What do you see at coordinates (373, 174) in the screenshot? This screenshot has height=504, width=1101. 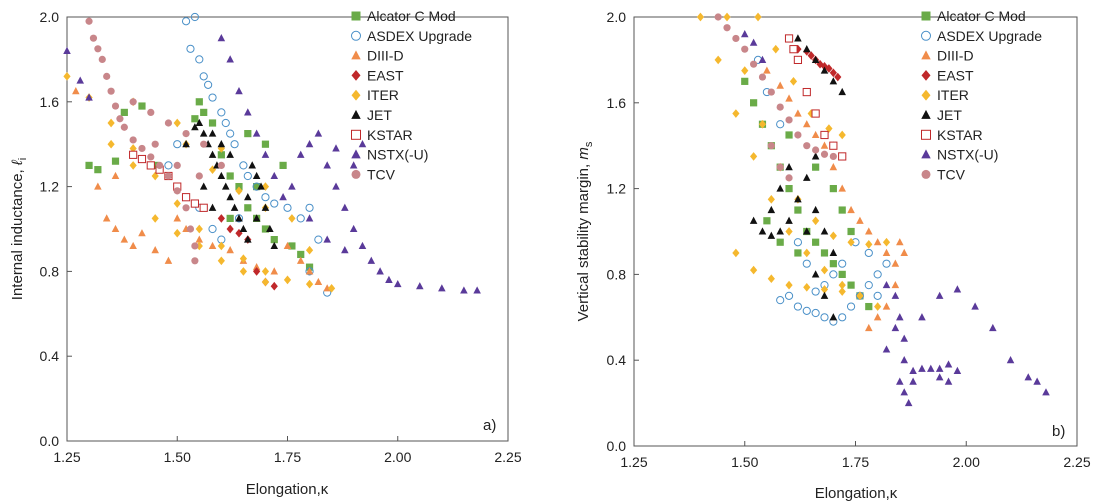 I see `legend-item-tcv: TCV` at bounding box center [373, 174].